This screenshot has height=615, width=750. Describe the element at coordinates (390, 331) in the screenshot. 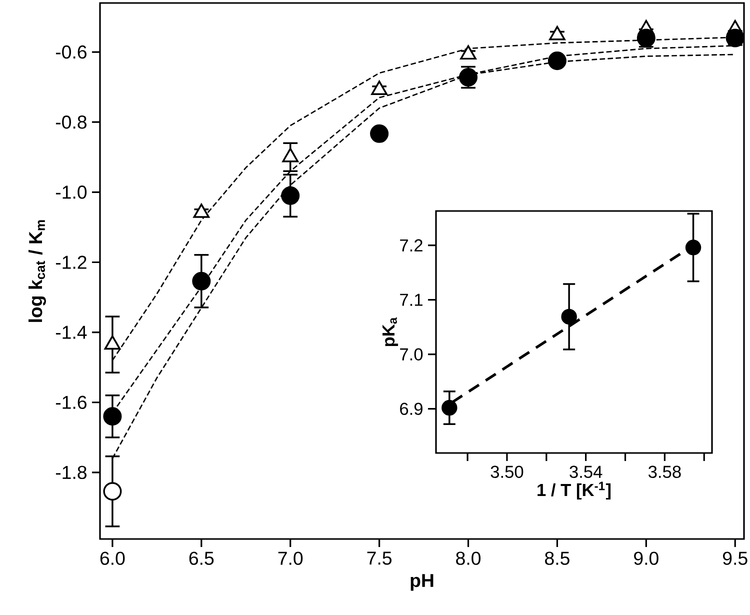

I see `y-axis-title: pK$_{a}$` at that location.